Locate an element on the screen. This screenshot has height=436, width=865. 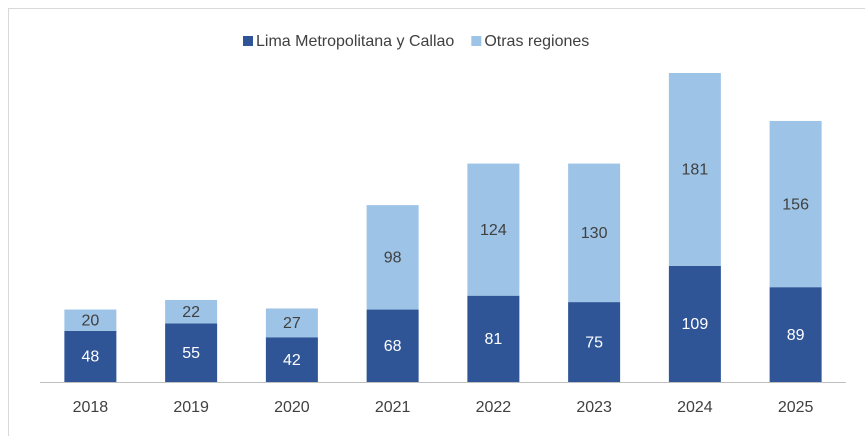
data-label: 156 is located at coordinates (795, 204).